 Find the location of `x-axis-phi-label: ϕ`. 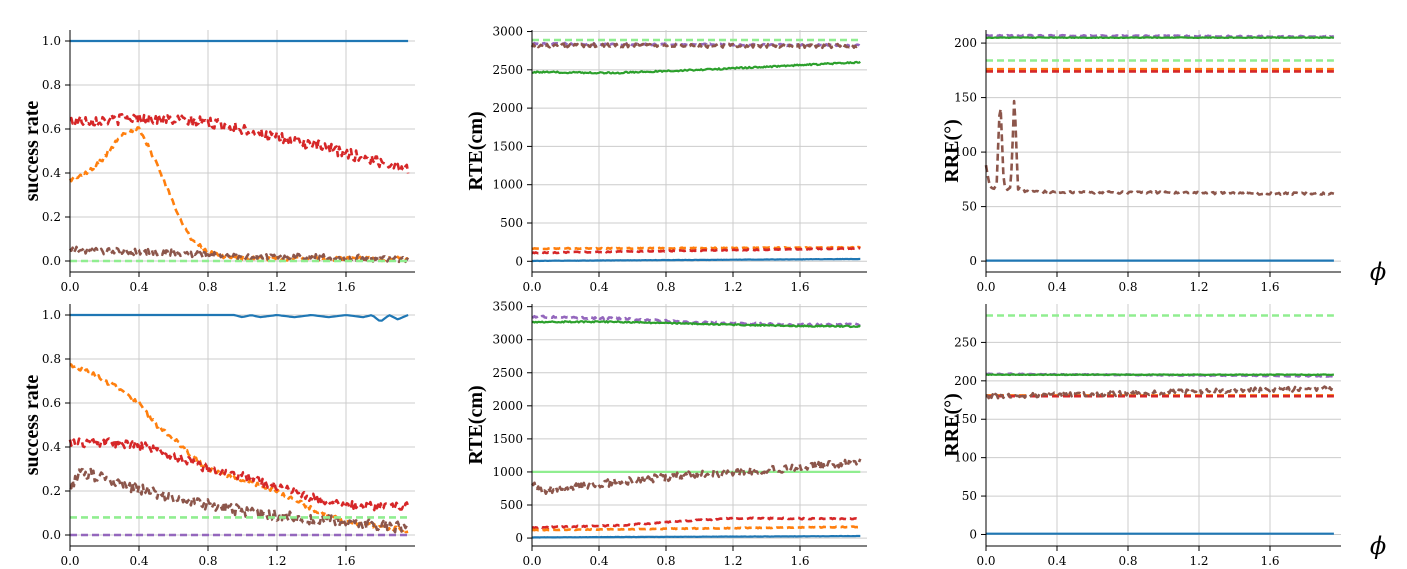

x-axis-phi-label: ϕ is located at coordinates (1378, 272).